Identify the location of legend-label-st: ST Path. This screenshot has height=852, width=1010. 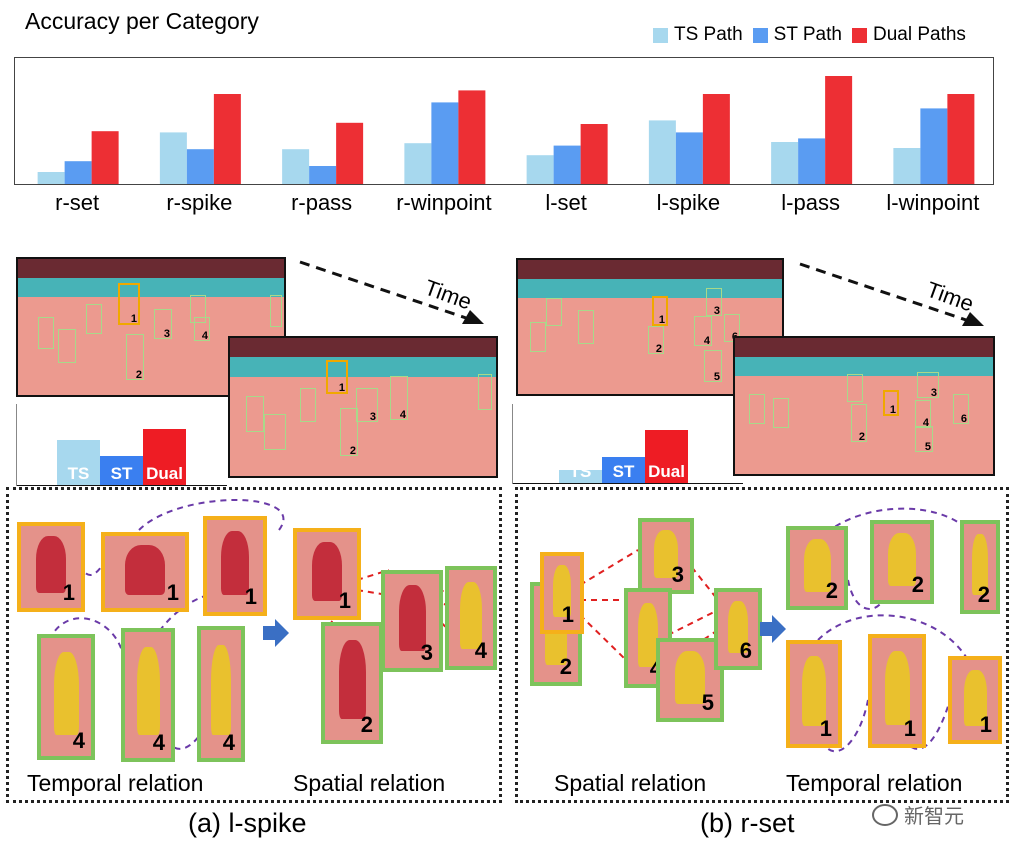
(807, 34).